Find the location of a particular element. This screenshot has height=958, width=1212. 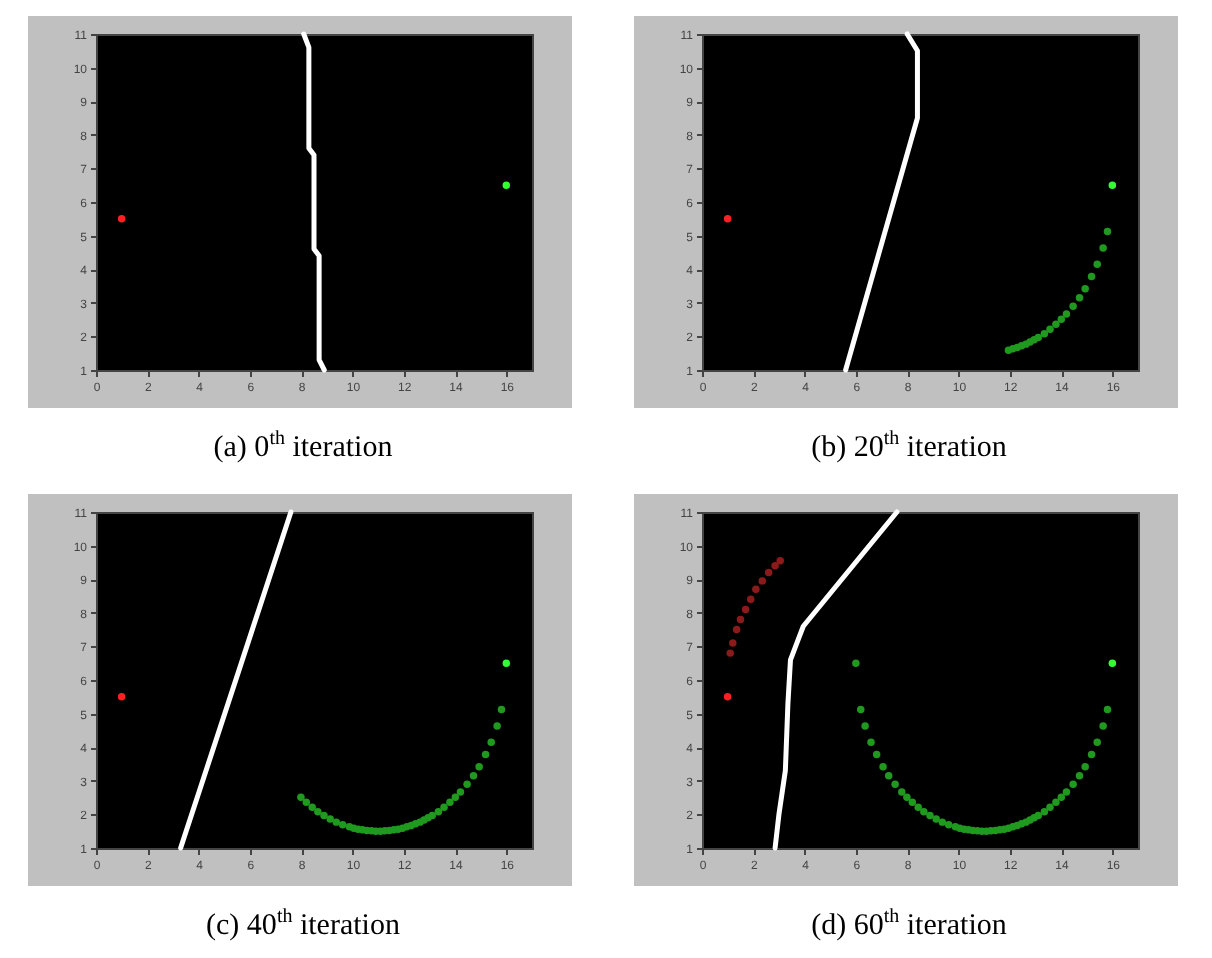

text: (c) 40$^{th}$ iteration is located at coordinates (303, 923).